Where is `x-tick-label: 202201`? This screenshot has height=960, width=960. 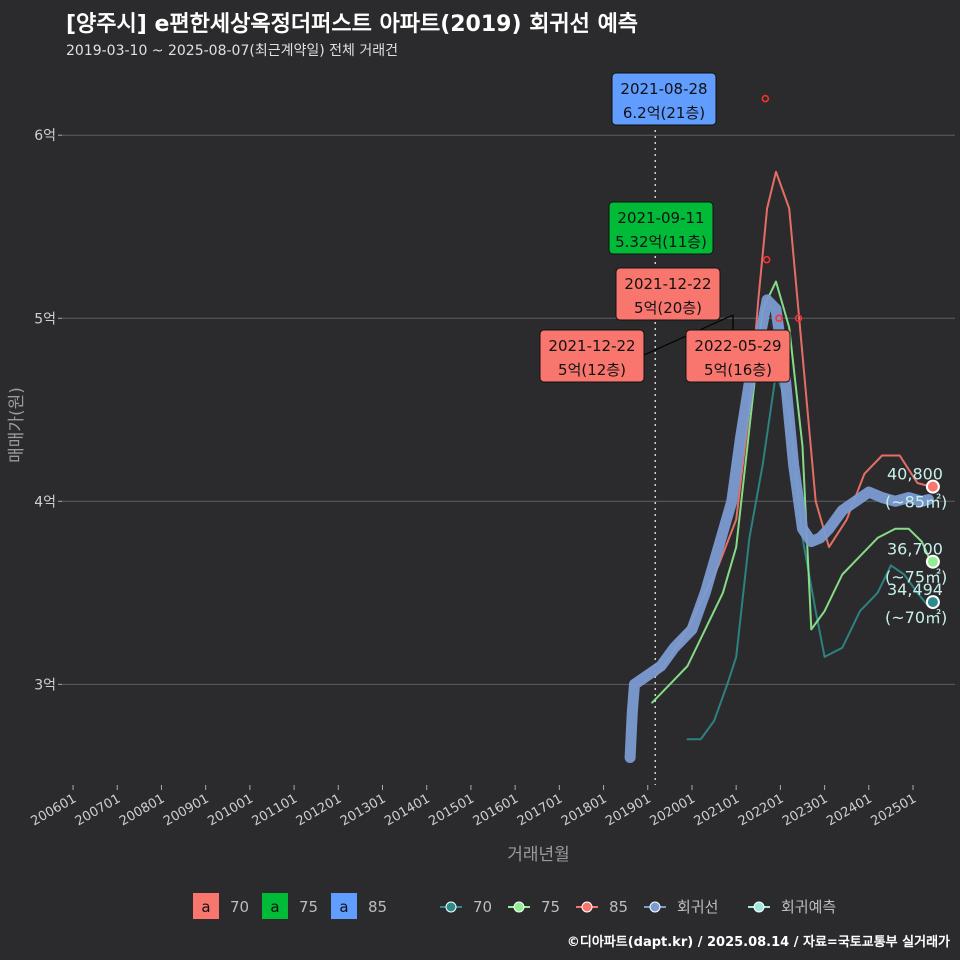
x-tick-label: 202201 is located at coordinates (761, 810).